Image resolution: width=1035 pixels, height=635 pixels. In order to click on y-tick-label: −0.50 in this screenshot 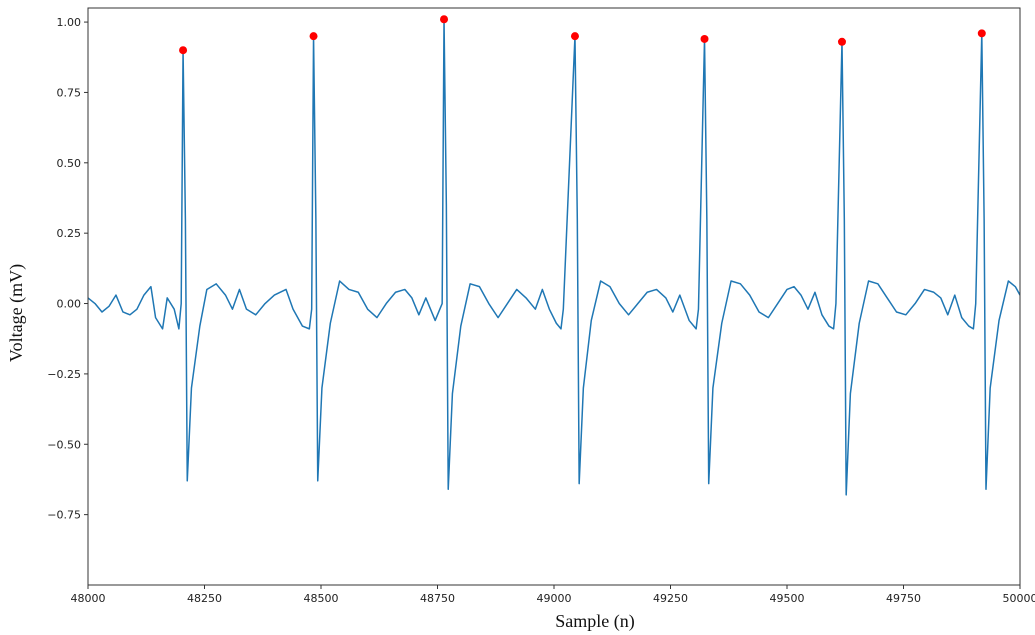, I will do `click(64, 444)`.